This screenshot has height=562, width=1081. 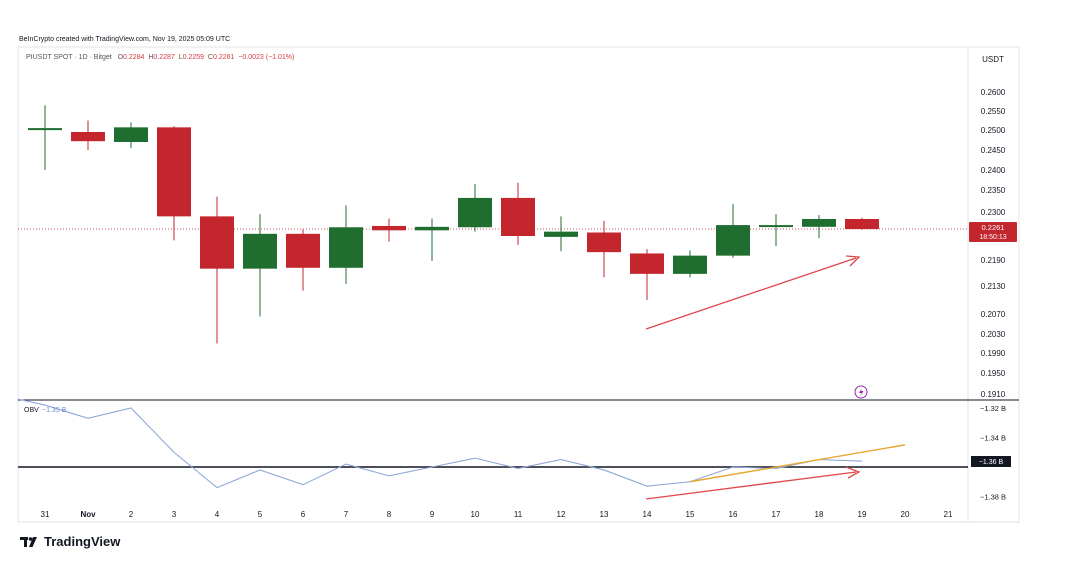 I want to click on time-axis-label: 18, so click(x=819, y=514).